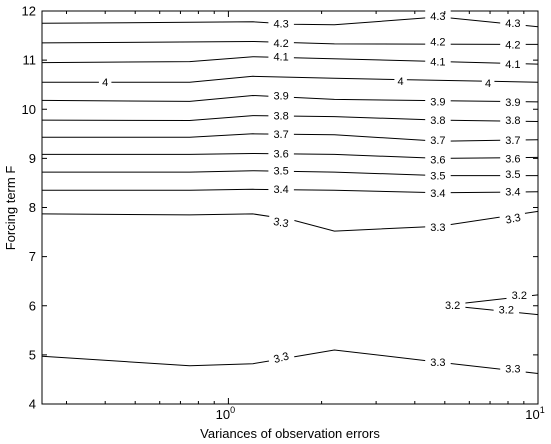 Image resolution: width=551 pixels, height=444 pixels. What do you see at coordinates (32, 256) in the screenshot?
I see `y-tick-label: 7` at bounding box center [32, 256].